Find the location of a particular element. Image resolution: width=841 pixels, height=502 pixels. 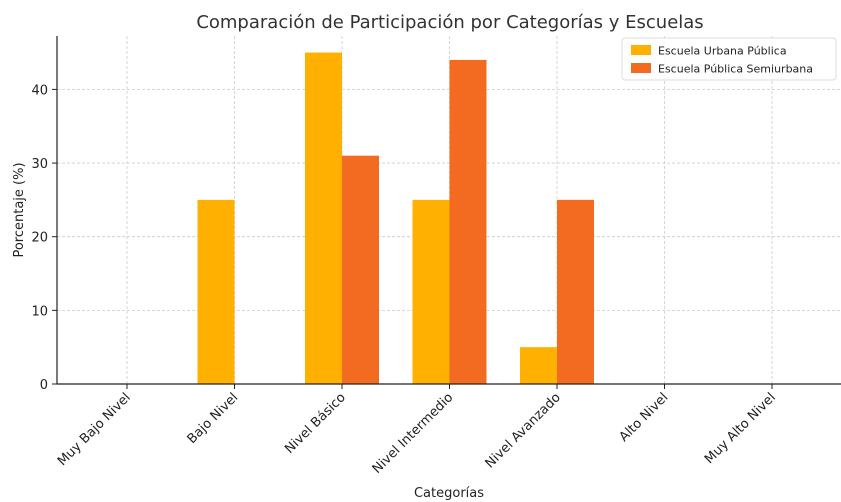

y-axis-label: Porcentaje (%) is located at coordinates (19, 209).